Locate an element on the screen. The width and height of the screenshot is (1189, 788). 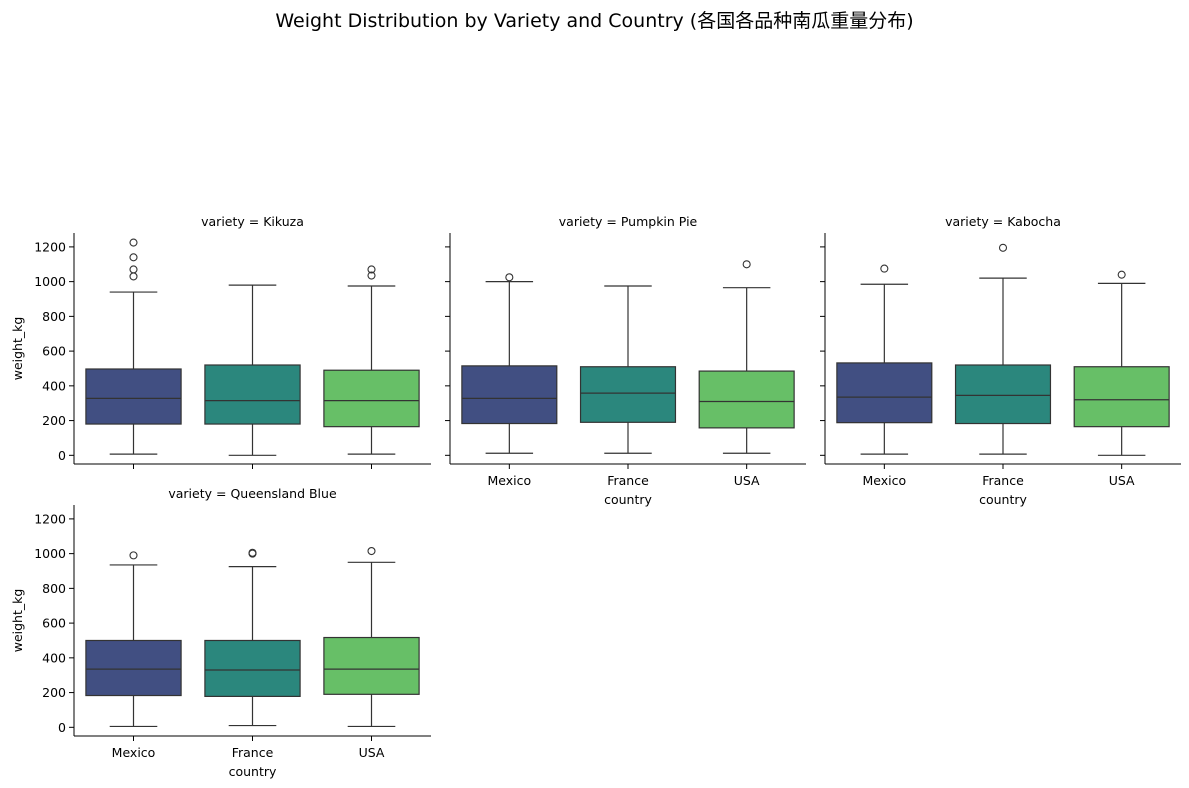
facet-title: variety = Queensland Blue is located at coordinates (252, 493).